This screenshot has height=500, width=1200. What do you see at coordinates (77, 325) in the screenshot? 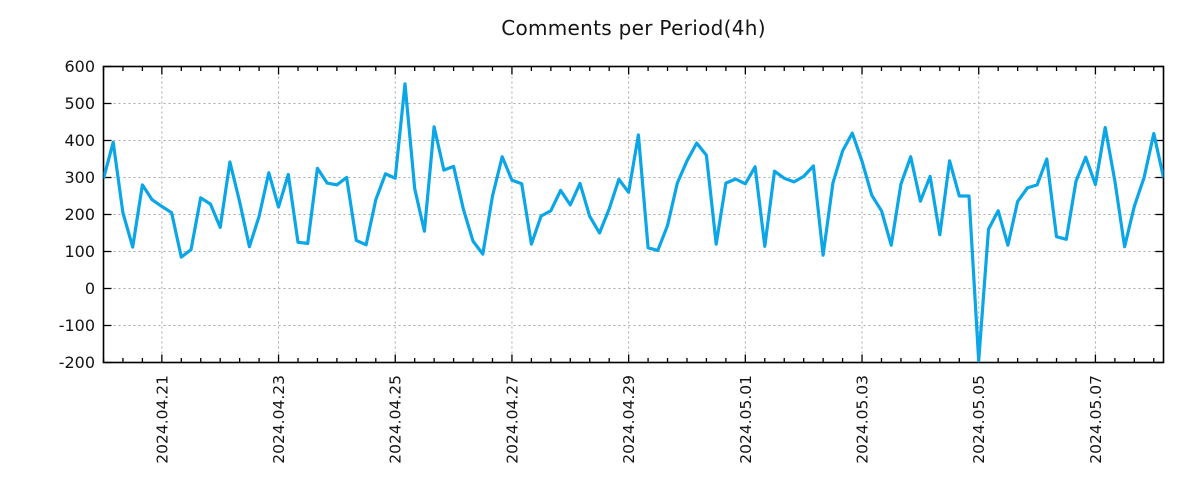
I see `y-tick-label: -100` at bounding box center [77, 325].